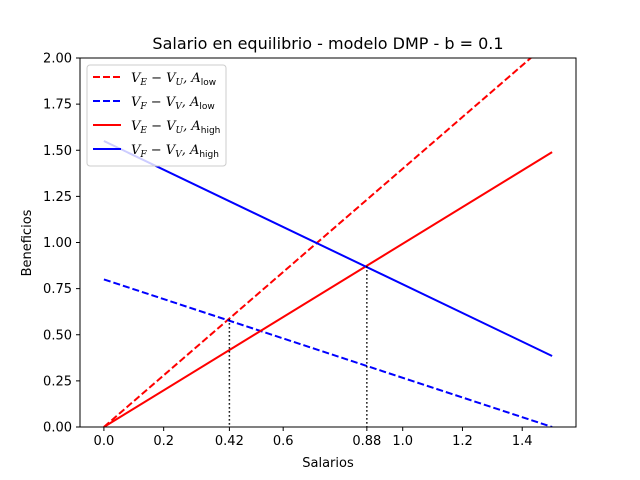 The image size is (640, 480). Describe the element at coordinates (104, 441) in the screenshot. I see `x-tick-label: 0.0` at that location.